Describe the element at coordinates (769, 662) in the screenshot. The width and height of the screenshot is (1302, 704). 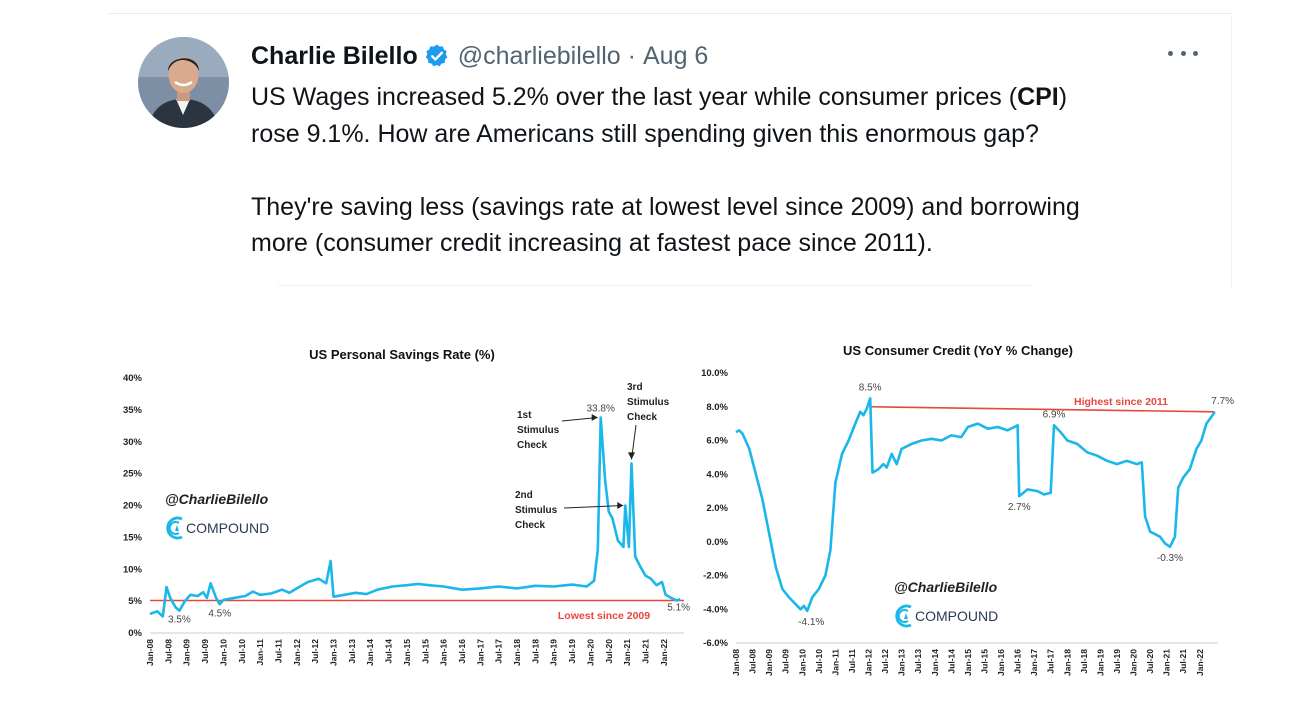
I see `x-tick-label: Jan-09` at that location.